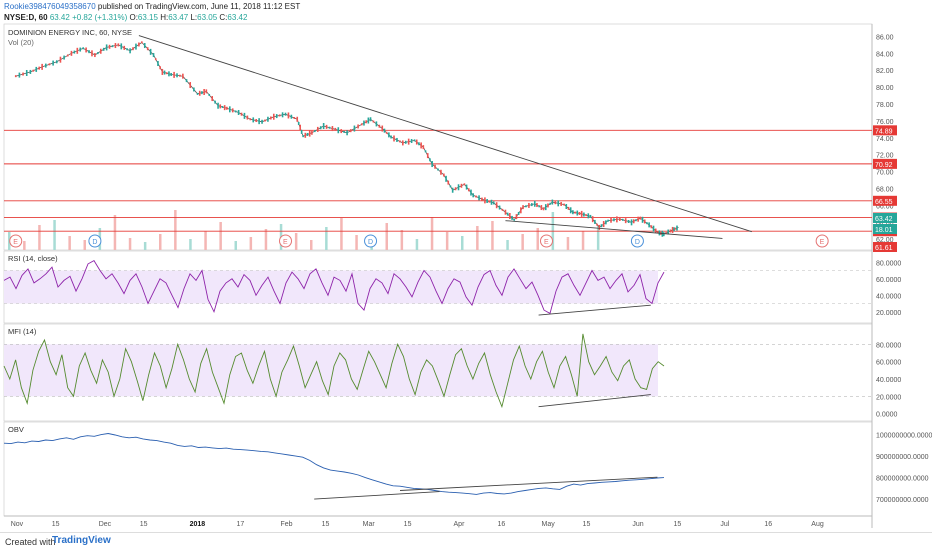 This screenshot has height=551, width=932. What do you see at coordinates (885, 105) in the screenshot?
I see `price-tick-label: 78.00` at bounding box center [885, 105].